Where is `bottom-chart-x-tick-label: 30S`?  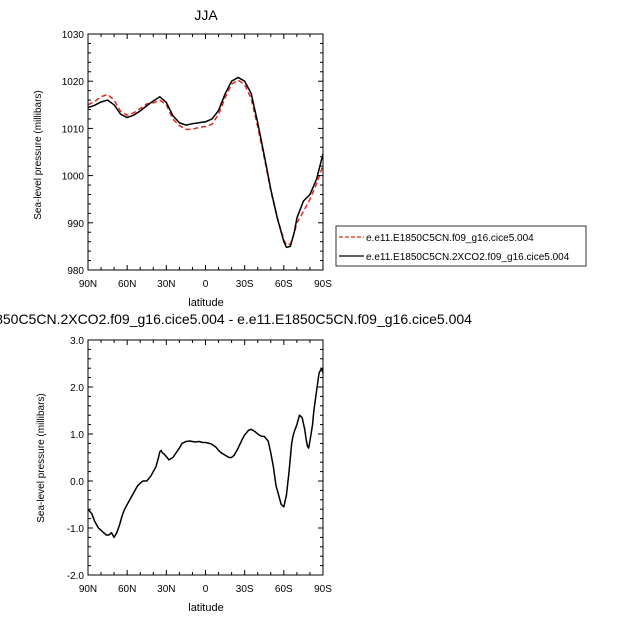
bottom-chart-x-tick-label: 30S is located at coordinates (245, 589).